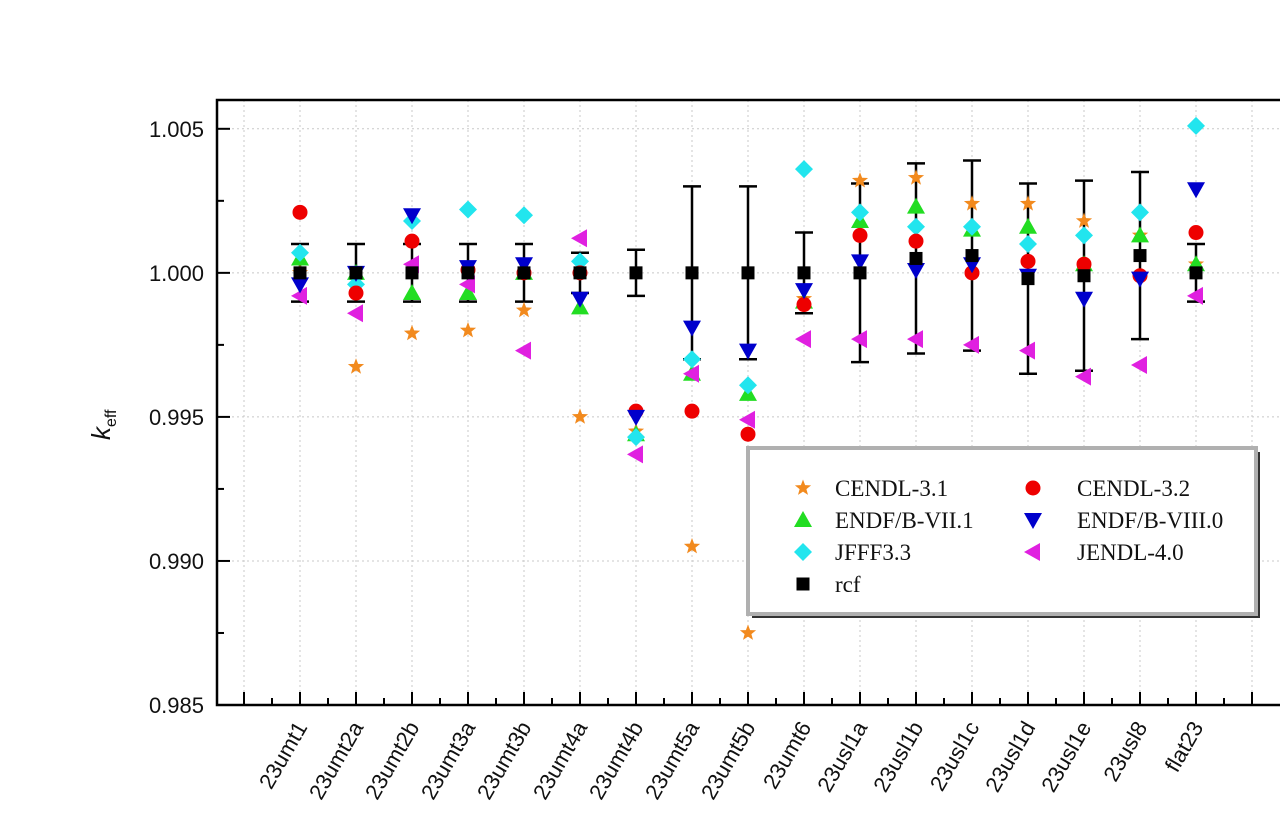  What do you see at coordinates (283, 755) in the screenshot?
I see `x-tick-label: 23umt1` at bounding box center [283, 755].